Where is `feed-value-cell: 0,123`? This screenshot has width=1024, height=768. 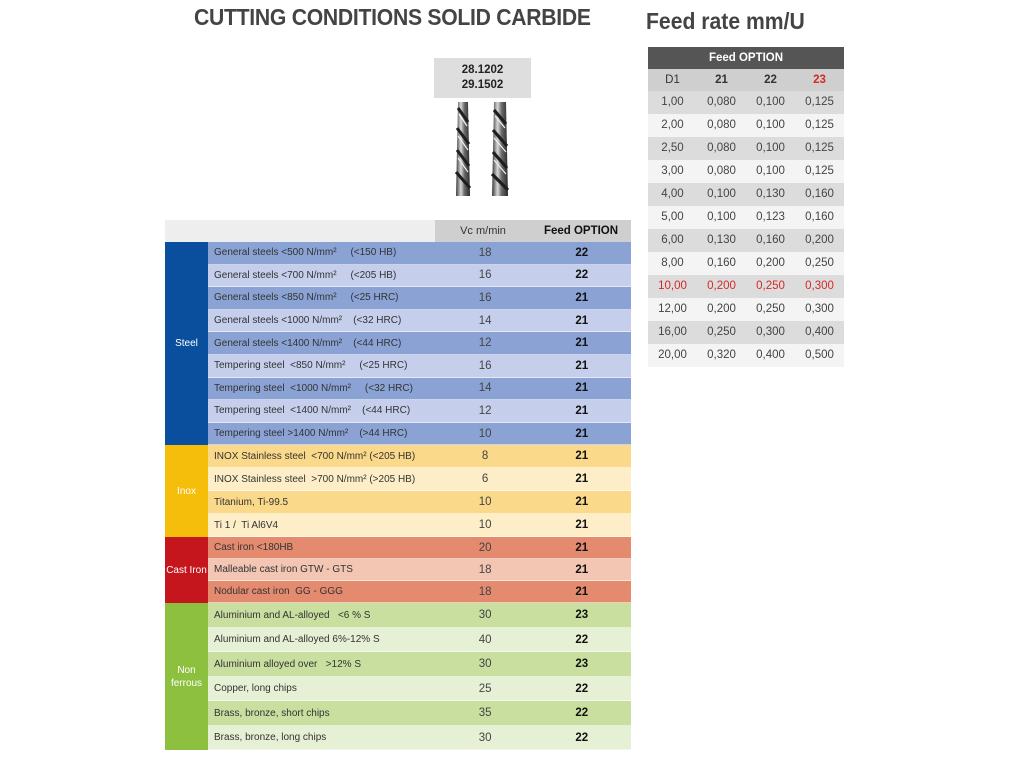
feed-value-cell: 0,123 is located at coordinates (770, 217).